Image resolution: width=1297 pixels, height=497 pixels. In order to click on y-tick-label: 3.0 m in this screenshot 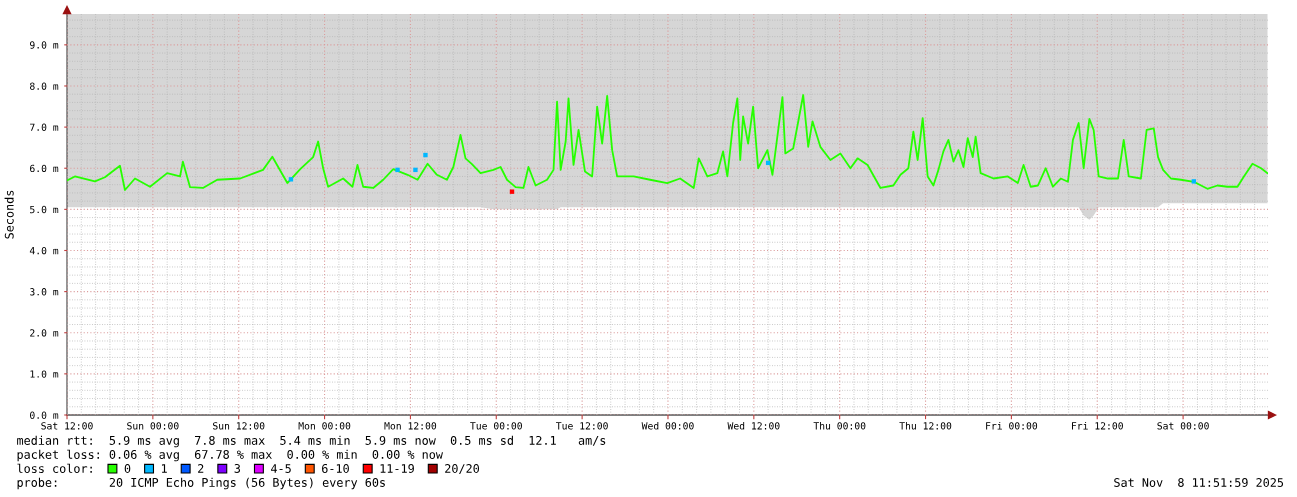, I will do `click(44, 292)`.